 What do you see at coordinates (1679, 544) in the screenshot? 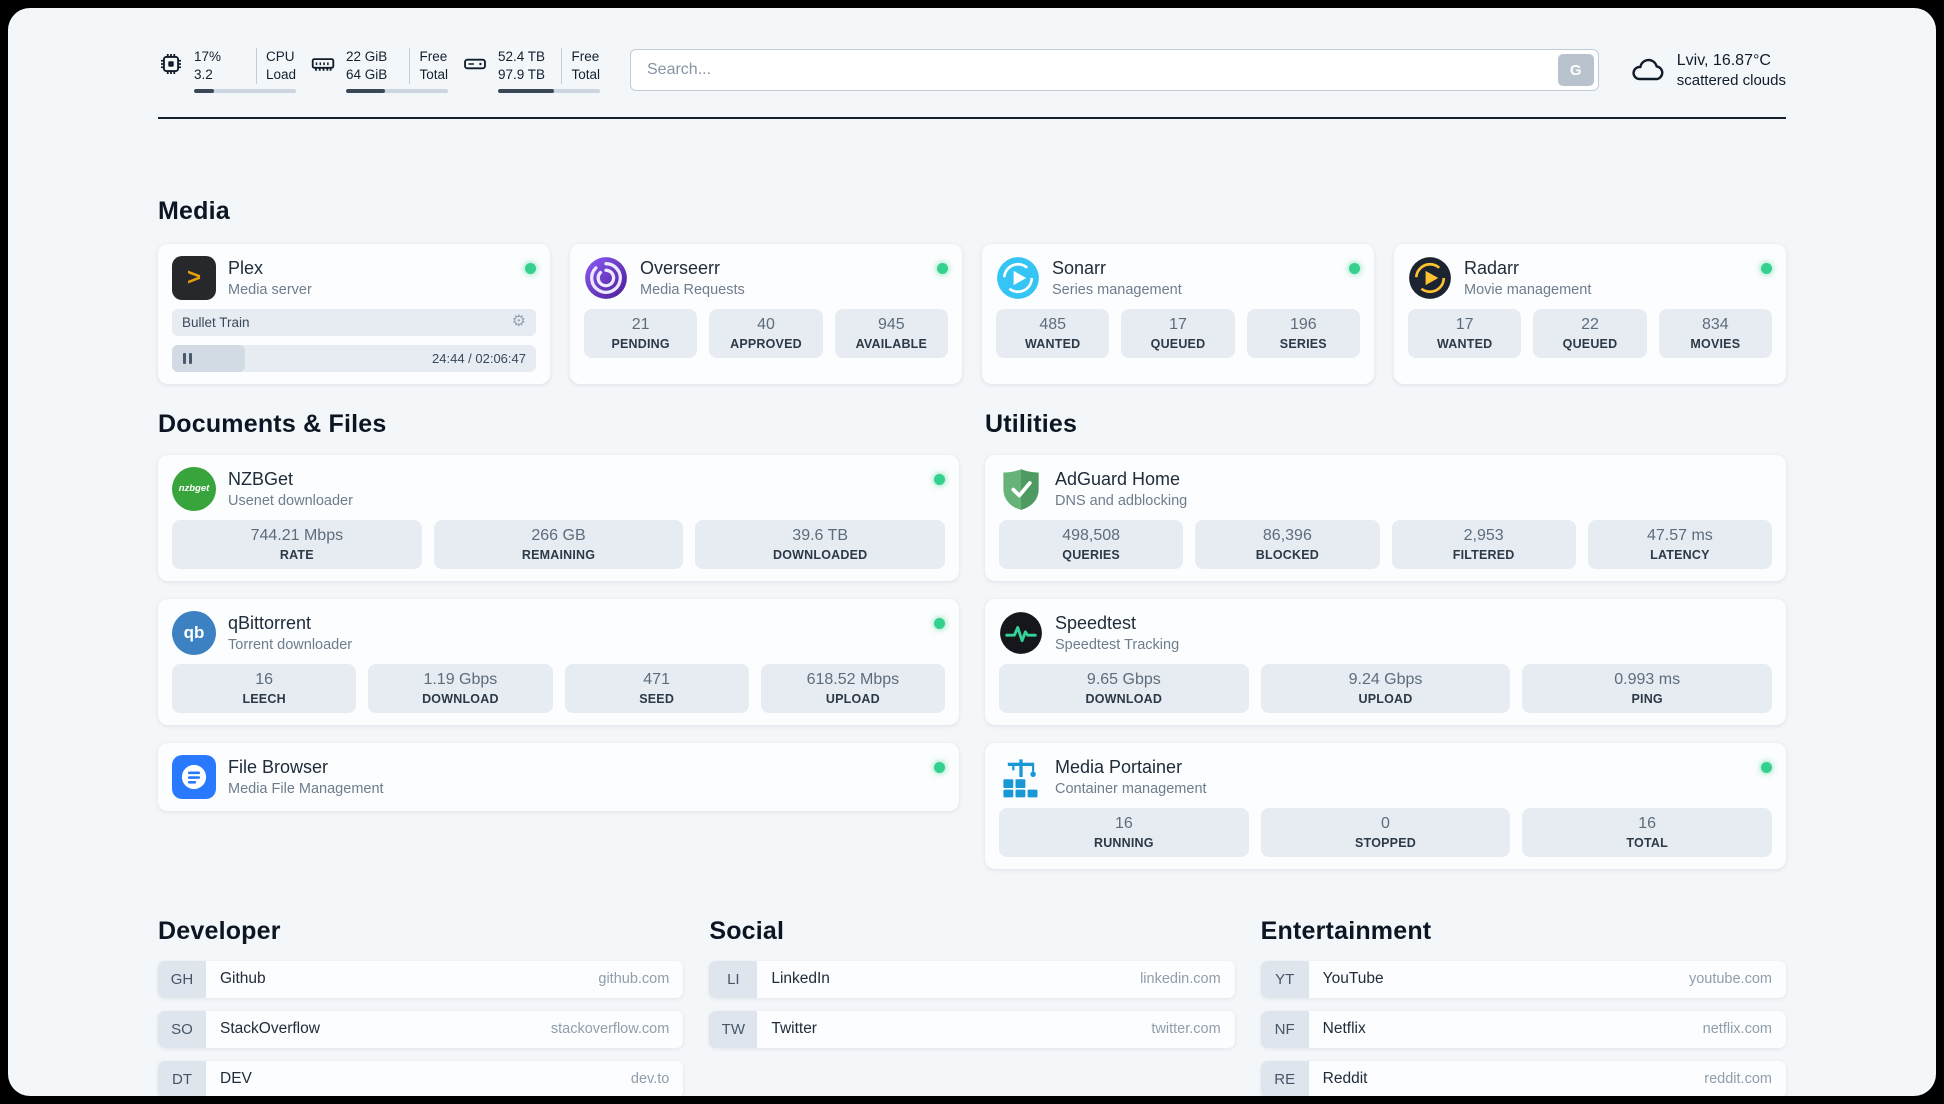
I see `stat-latency: 47.57 ms LATENCY` at bounding box center [1679, 544].